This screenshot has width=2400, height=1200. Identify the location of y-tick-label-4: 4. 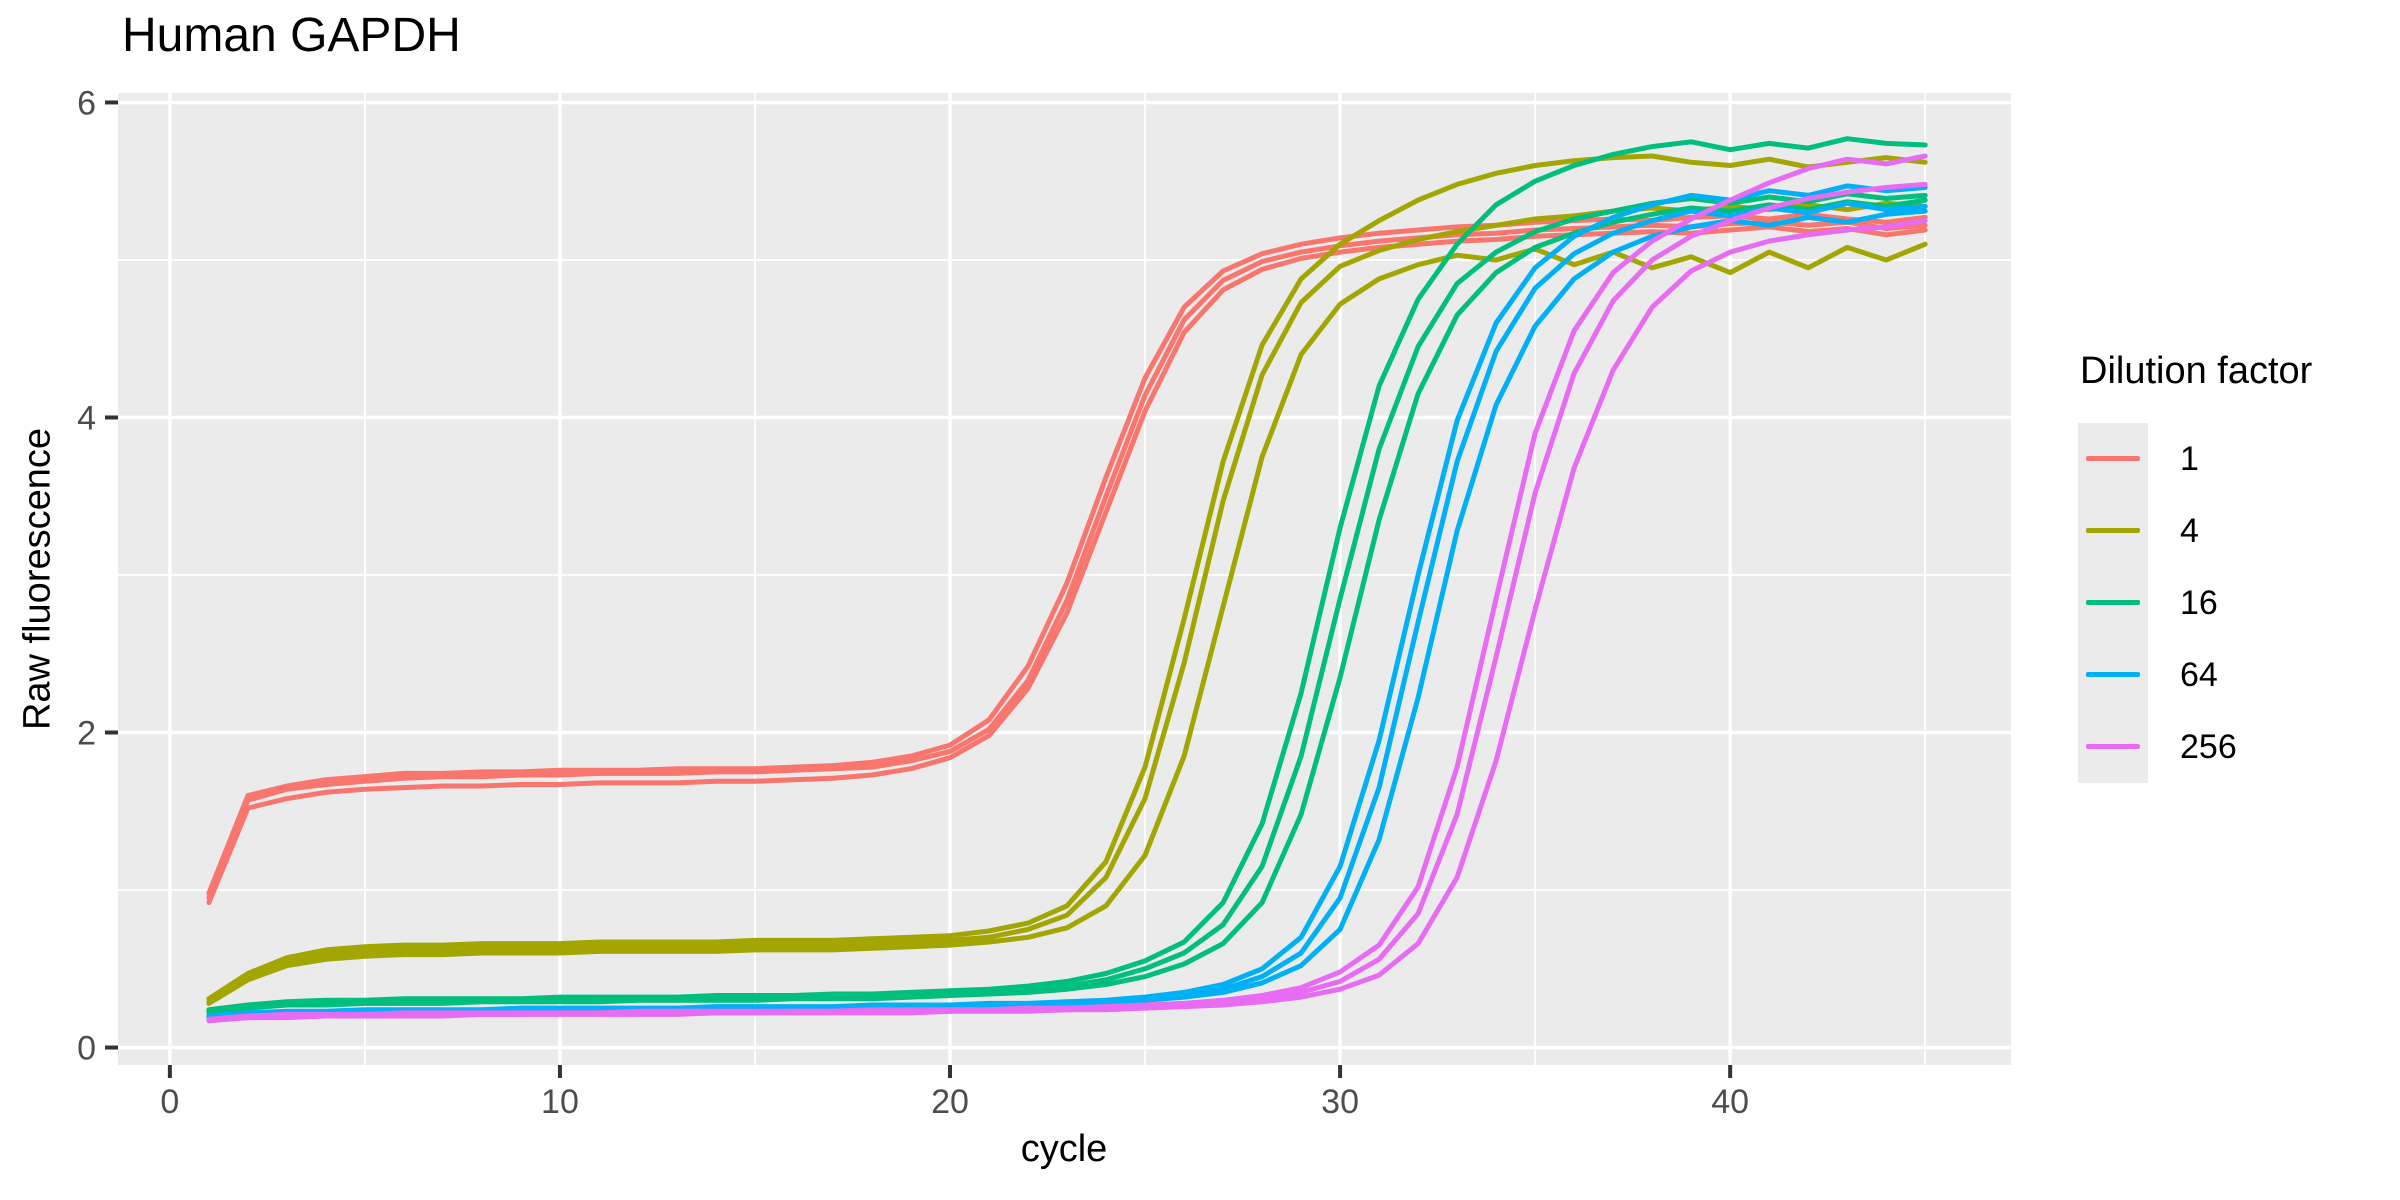
(86, 418).